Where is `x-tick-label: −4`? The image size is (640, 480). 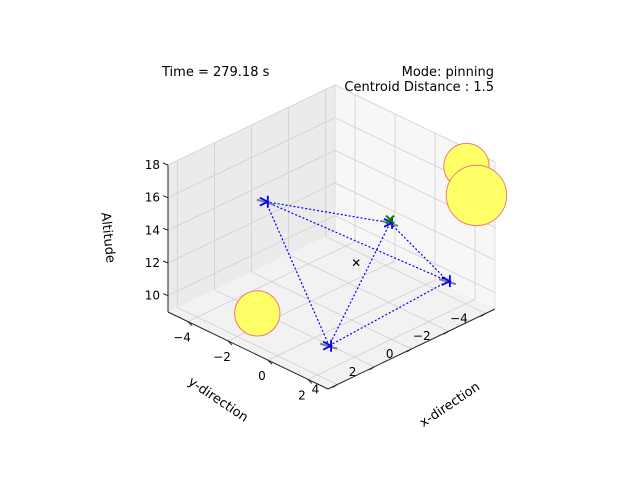 x-tick-label: −4 is located at coordinates (182, 338).